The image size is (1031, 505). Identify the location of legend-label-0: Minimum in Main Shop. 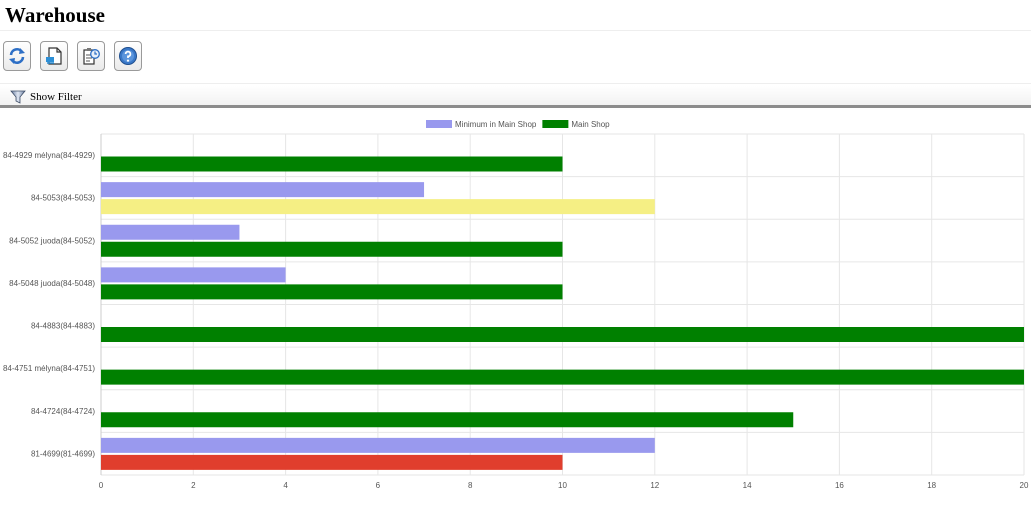
(496, 124).